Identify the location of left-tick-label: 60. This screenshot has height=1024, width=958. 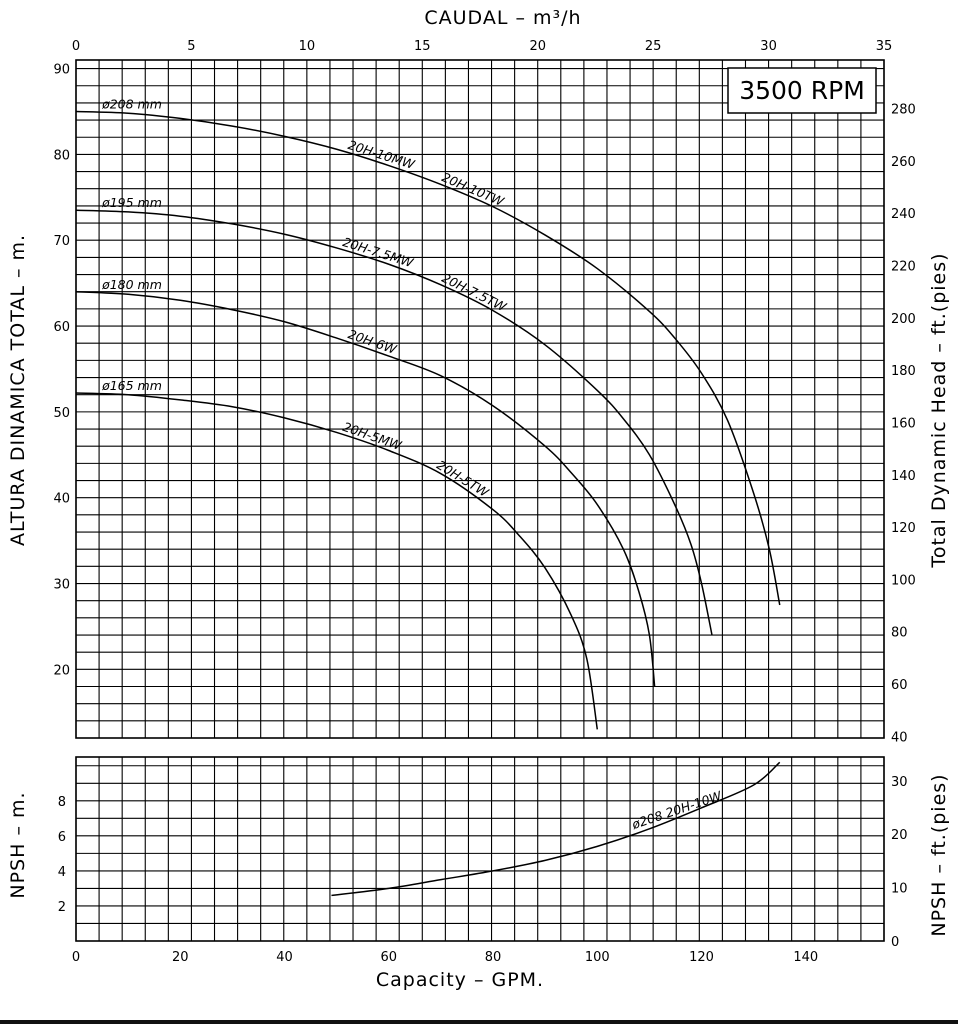
(61, 327).